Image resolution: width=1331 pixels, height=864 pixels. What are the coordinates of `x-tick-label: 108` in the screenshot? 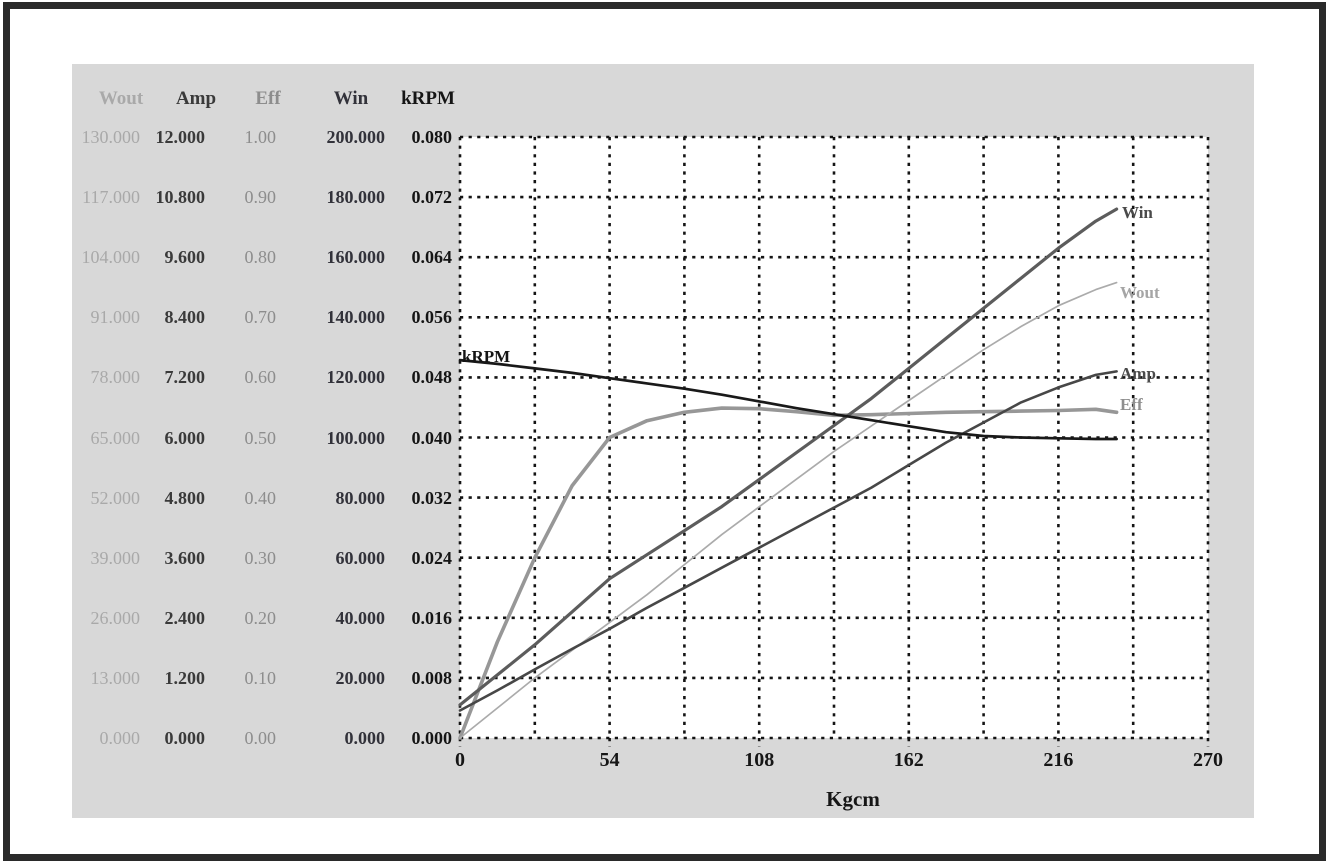 It's located at (759, 760).